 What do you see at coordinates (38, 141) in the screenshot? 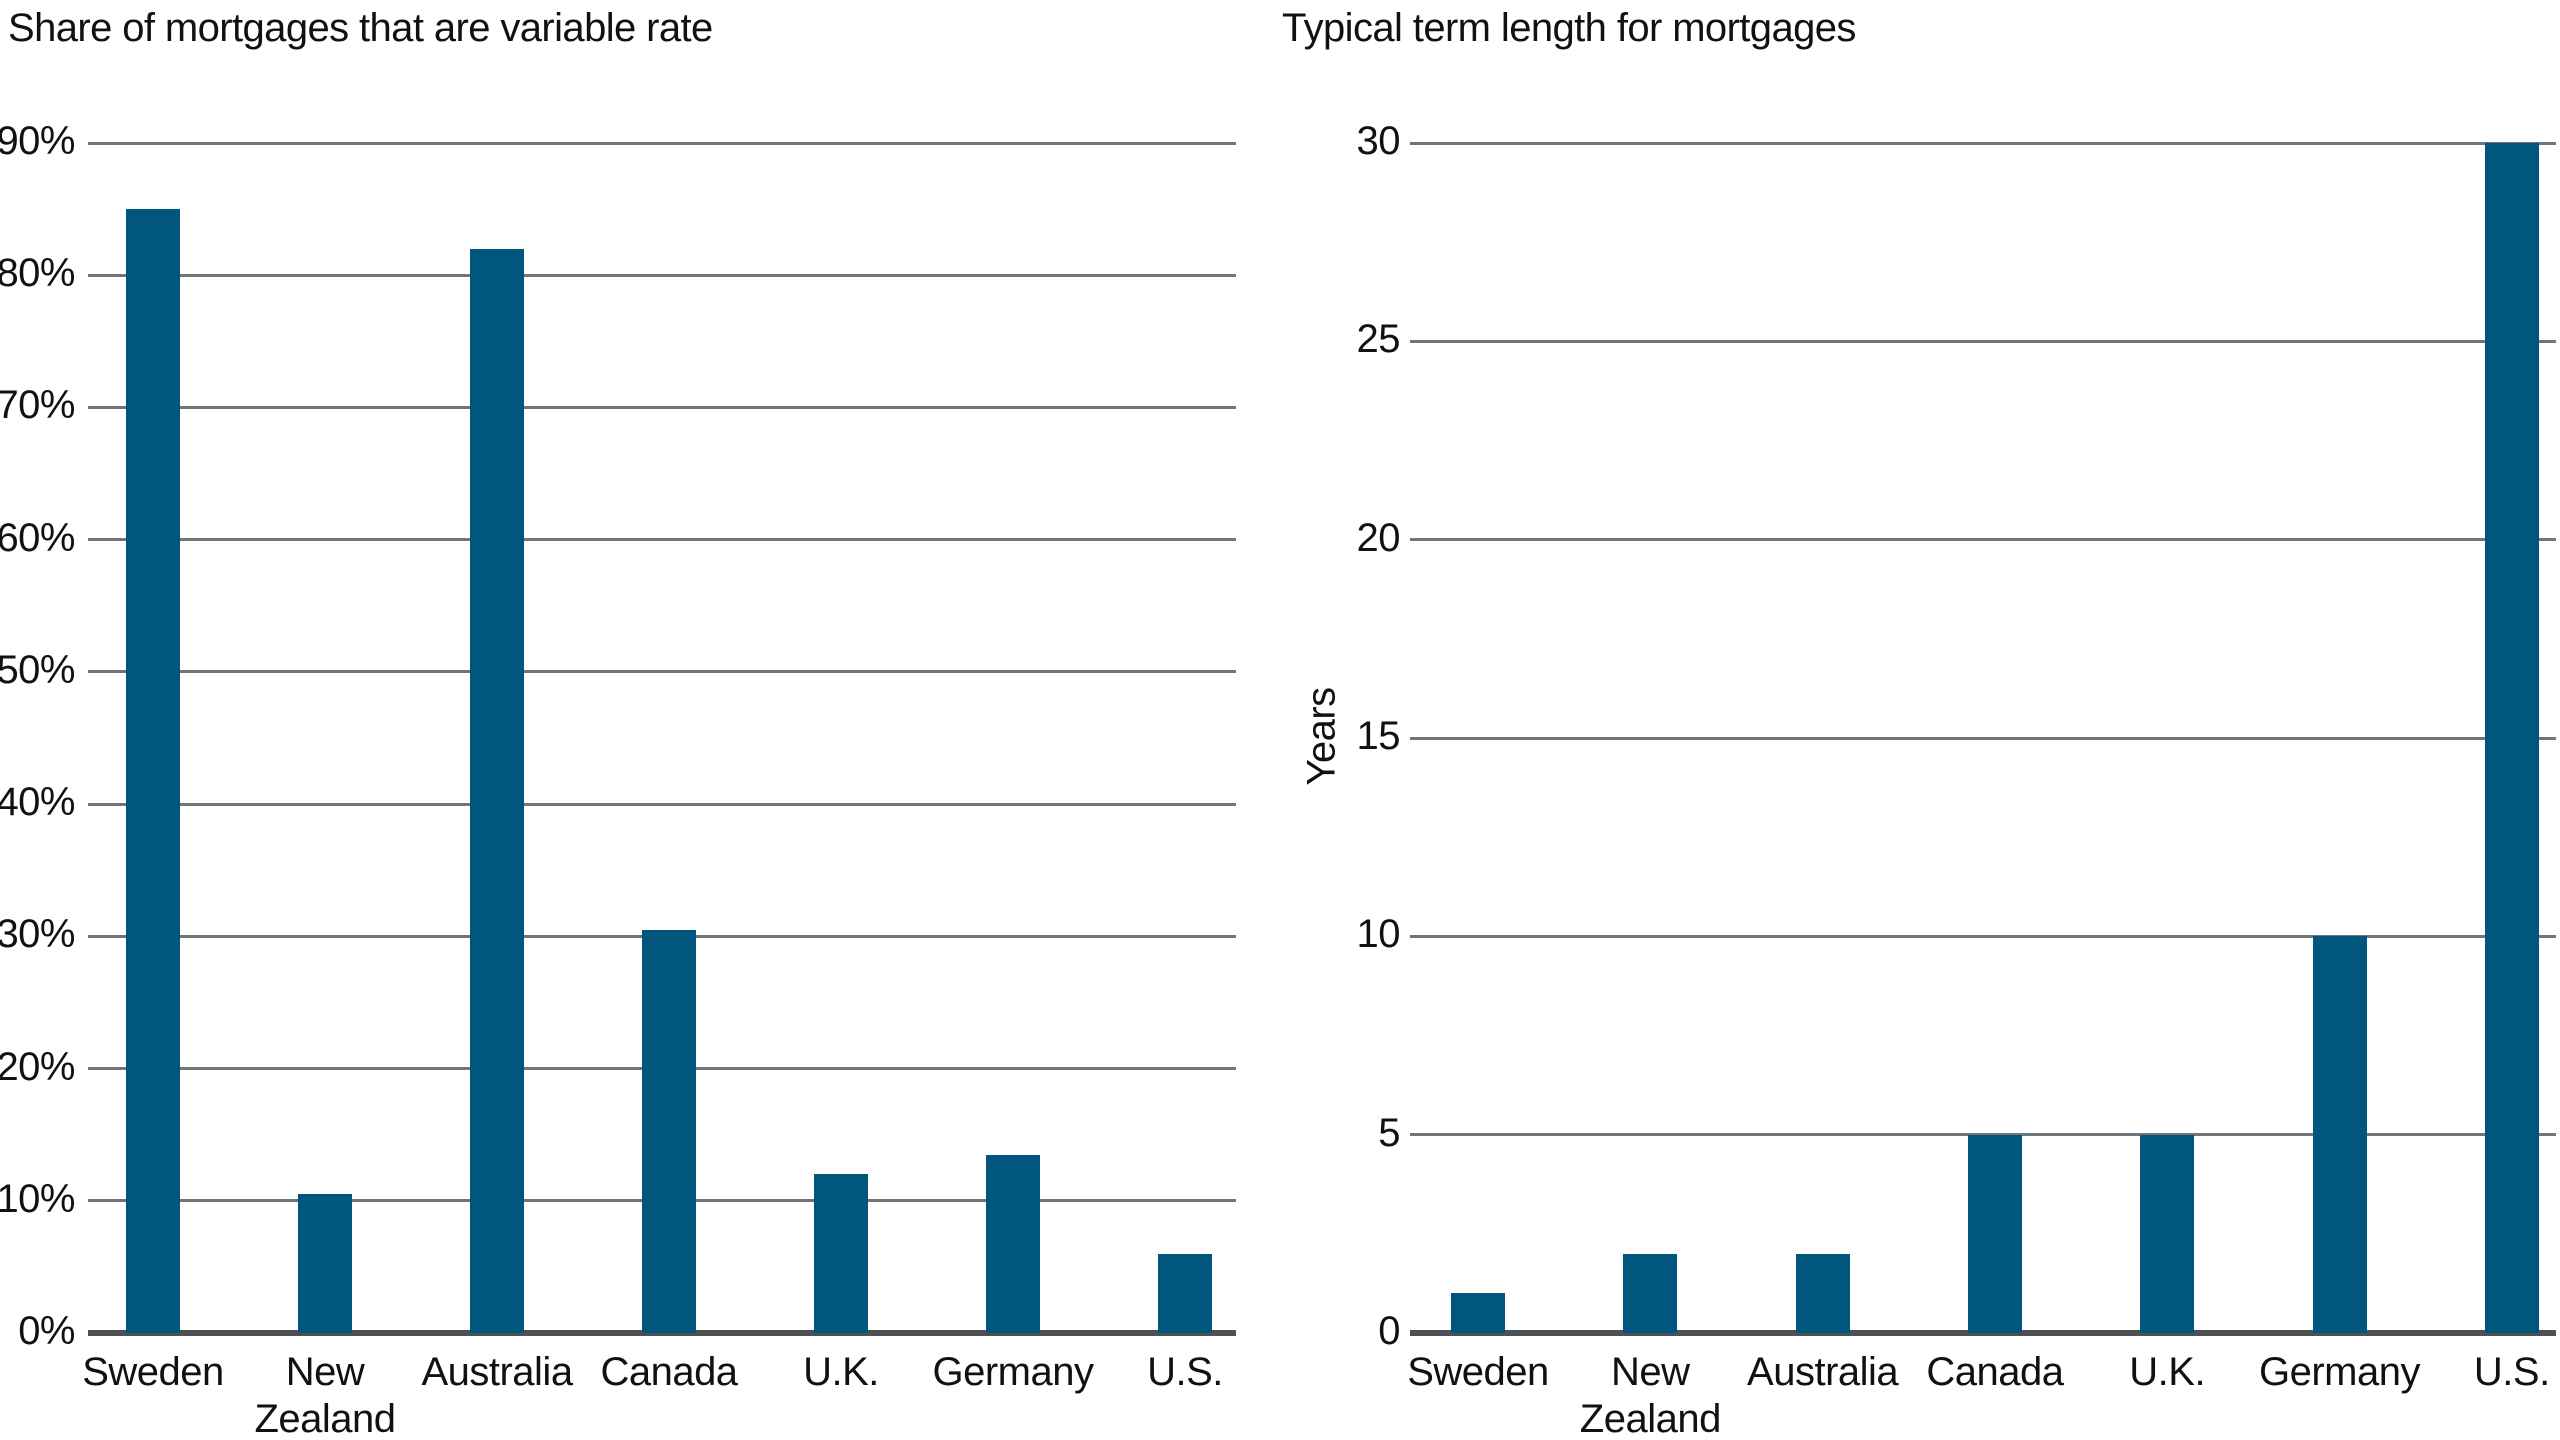
I see `y-tick-label: 90%` at bounding box center [38, 141].